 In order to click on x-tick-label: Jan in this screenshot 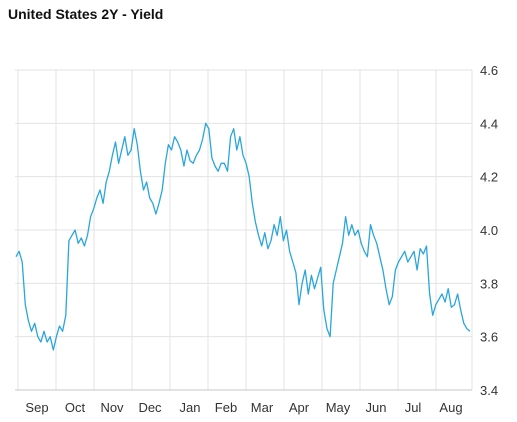, I will do `click(190, 407)`.